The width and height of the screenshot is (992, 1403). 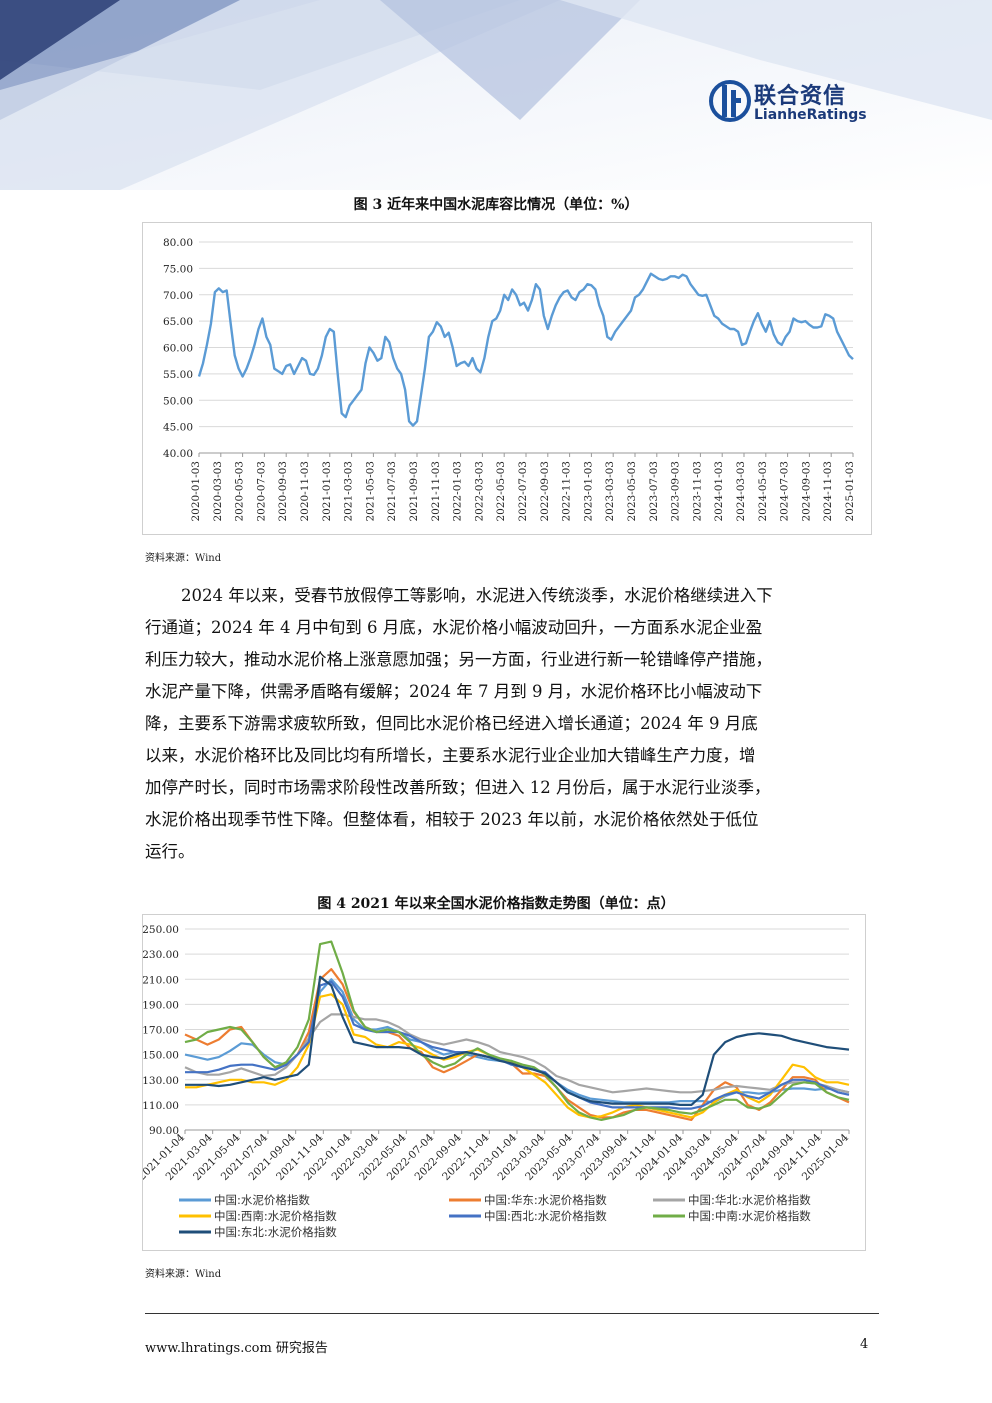 What do you see at coordinates (810, 115) in the screenshot?
I see `logo-english-name: LianheRatings` at bounding box center [810, 115].